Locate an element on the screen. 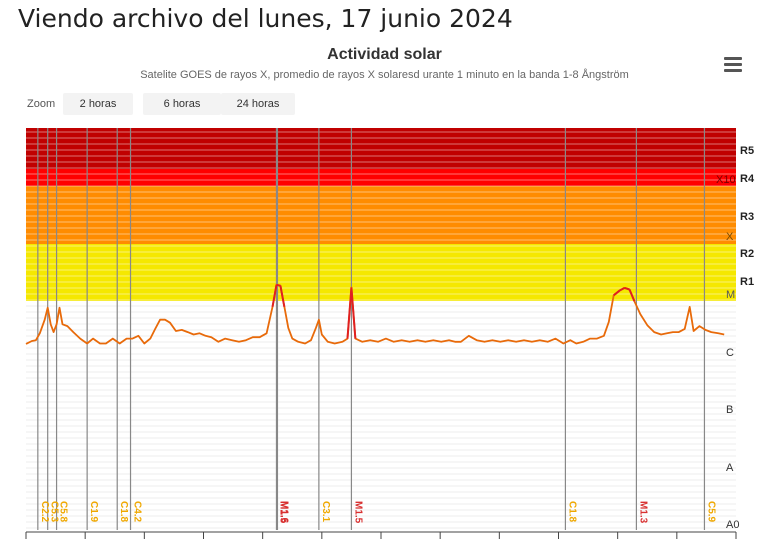  flare-label: C4.2 is located at coordinates (137, 512).